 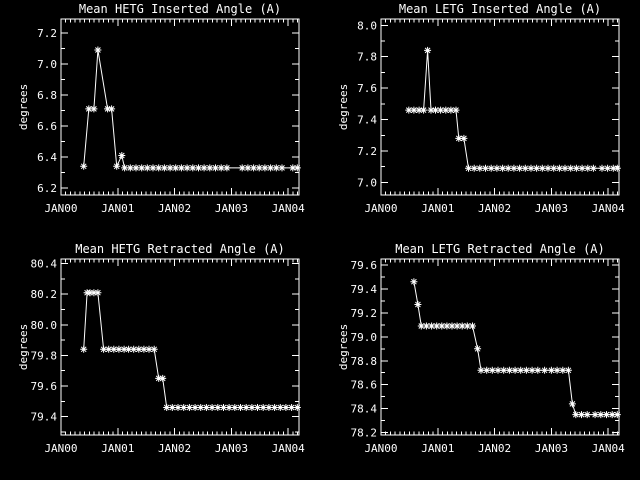 What do you see at coordinates (44, 355) in the screenshot?
I see `y-tick-label: 79.8` at bounding box center [44, 355].